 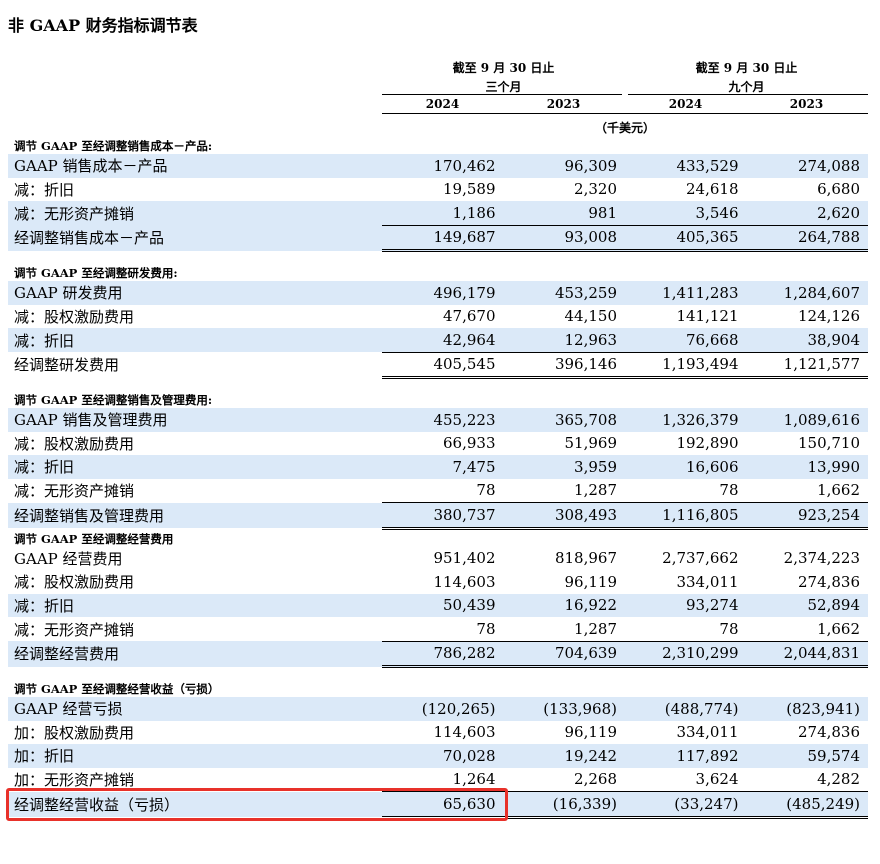 I want to click on value-cell: 1,116,805, so click(x=686, y=516).